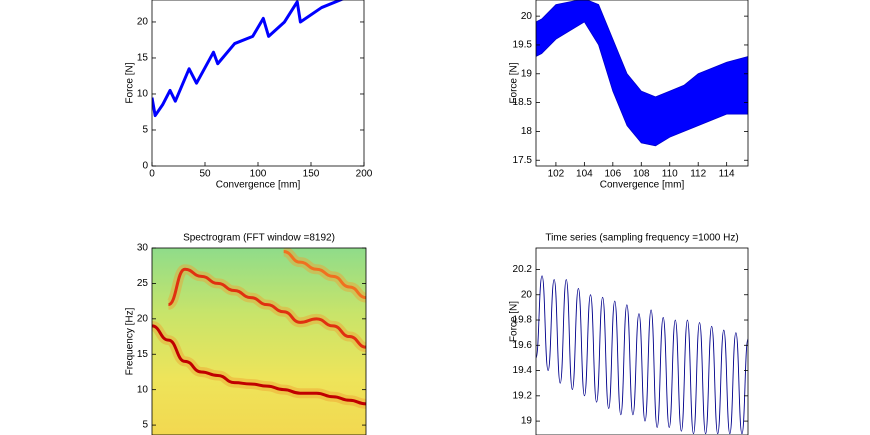 This screenshot has height=435, width=870. What do you see at coordinates (523, 370) in the screenshot?
I see `y-tick-label: 19.4` at bounding box center [523, 370].